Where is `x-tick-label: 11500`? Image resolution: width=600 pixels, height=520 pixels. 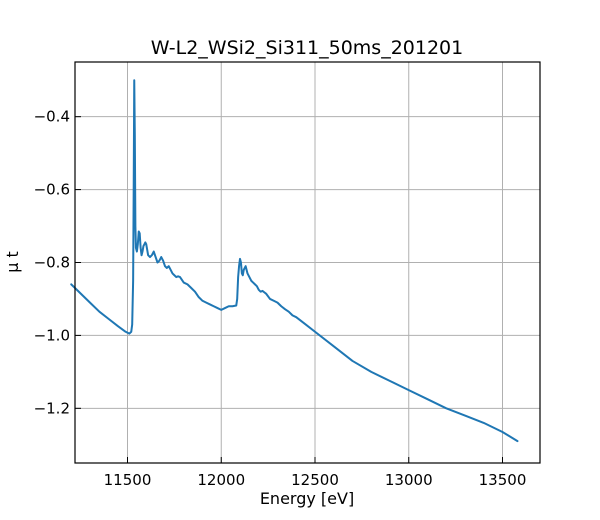
x-tick-label: 11500 is located at coordinates (128, 480).